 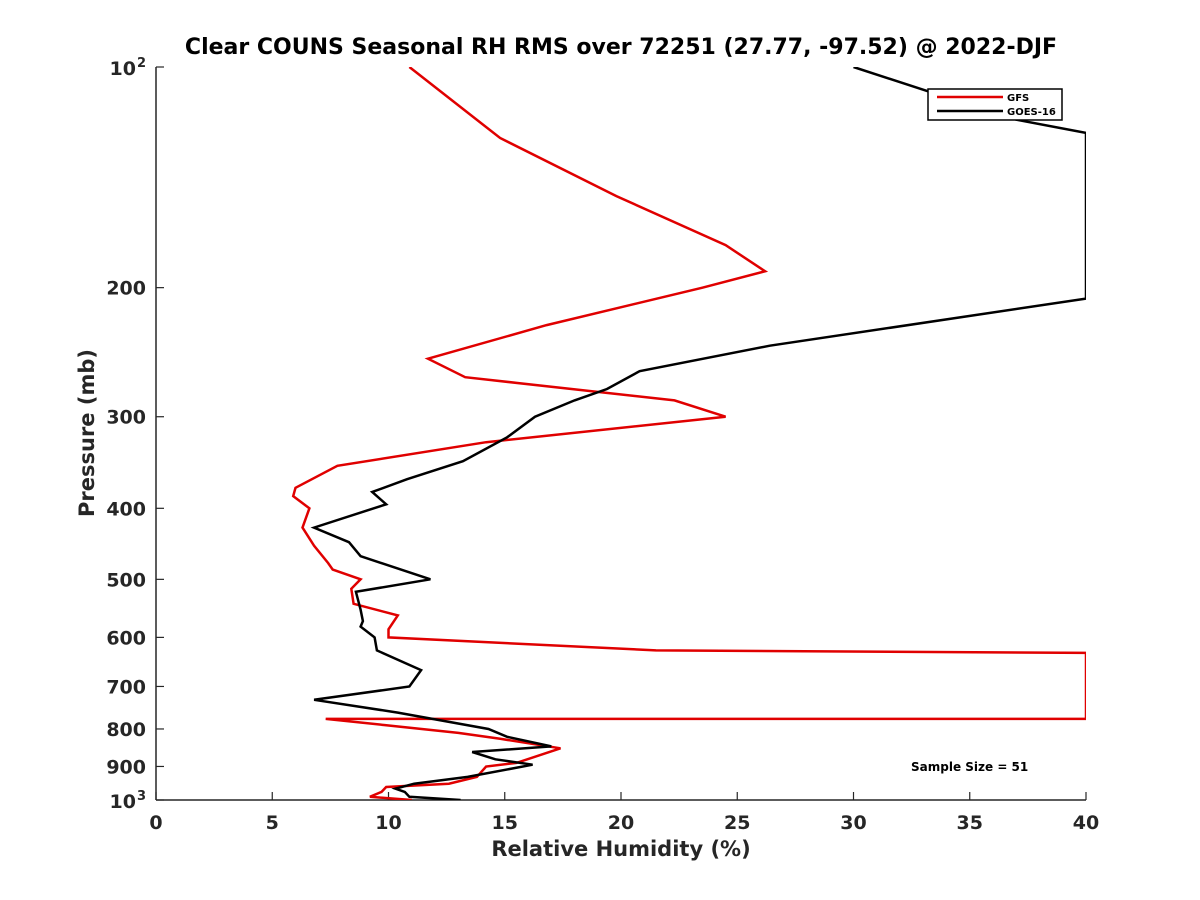 What do you see at coordinates (1018, 98) in the screenshot?
I see `legend-label-gfs: GFS` at bounding box center [1018, 98].